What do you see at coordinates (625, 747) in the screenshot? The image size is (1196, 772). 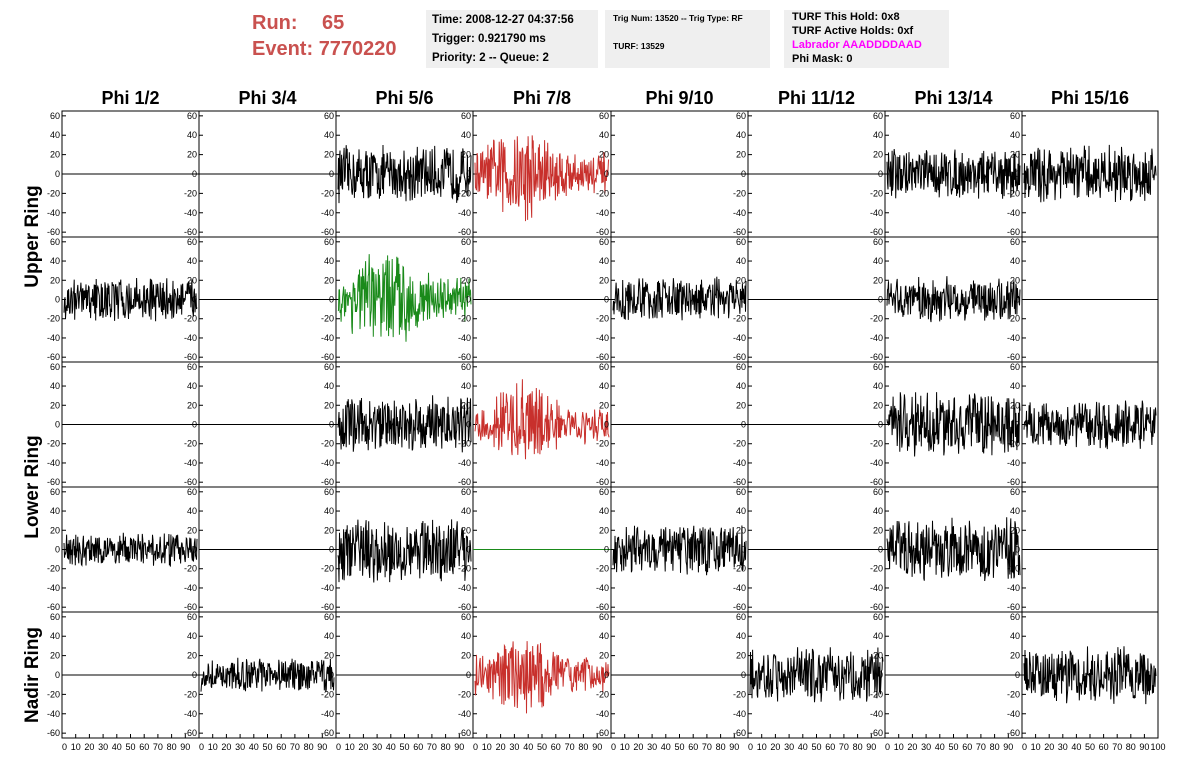 I see `x-tick-label: 10` at bounding box center [625, 747].